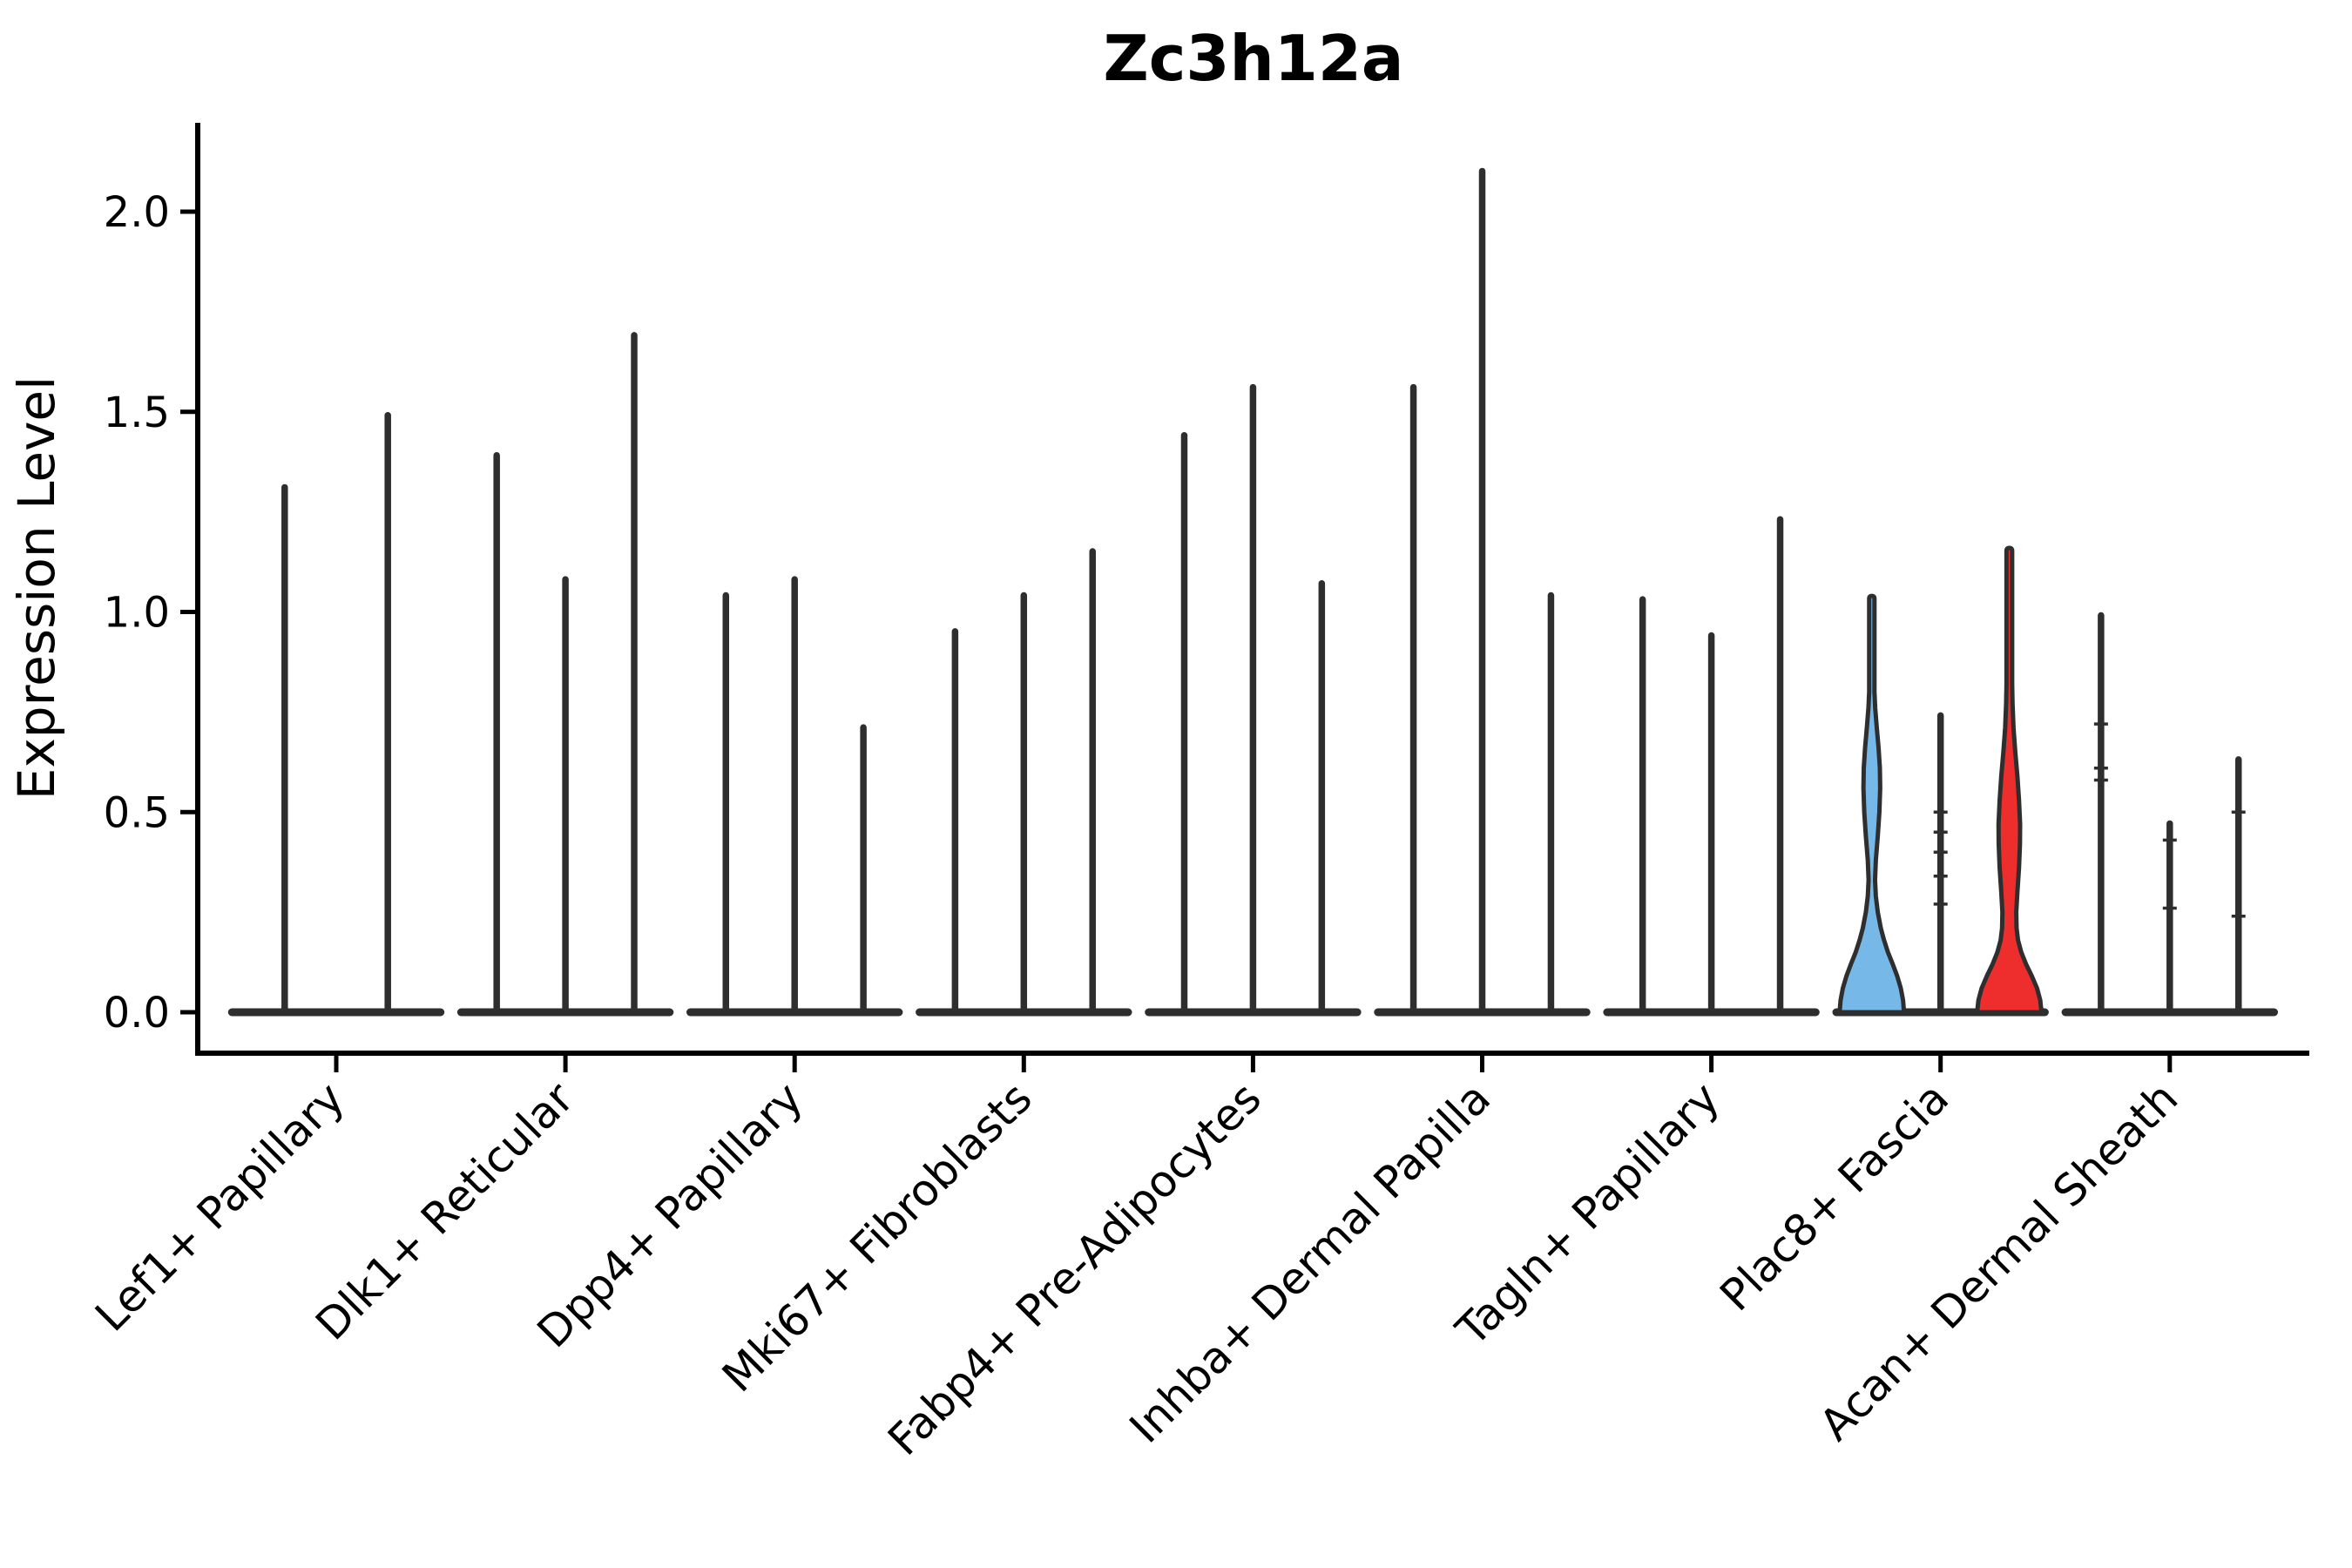  I want to click on y-tick-label: 0.5, so click(137, 812).